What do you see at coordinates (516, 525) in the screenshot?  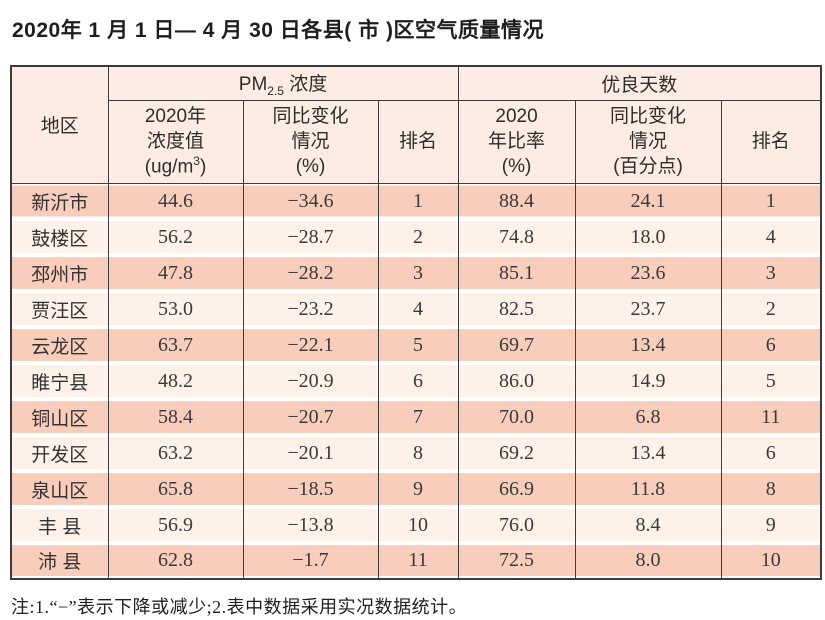 I see `value-cell: 76.0` at bounding box center [516, 525].